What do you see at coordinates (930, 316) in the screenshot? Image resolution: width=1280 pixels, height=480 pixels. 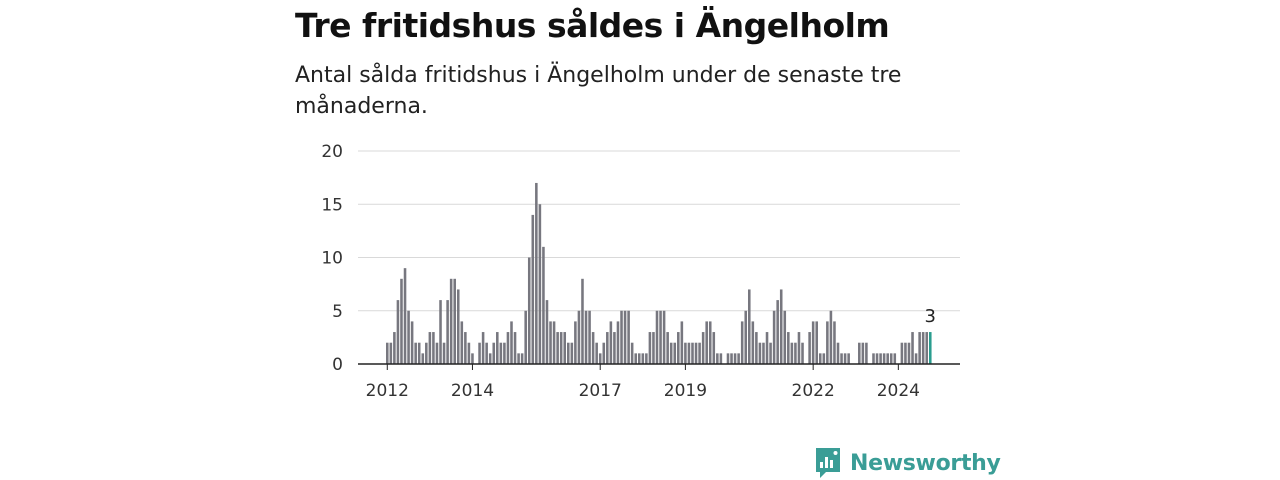 I see `data-label-latest: 3` at bounding box center [930, 316].